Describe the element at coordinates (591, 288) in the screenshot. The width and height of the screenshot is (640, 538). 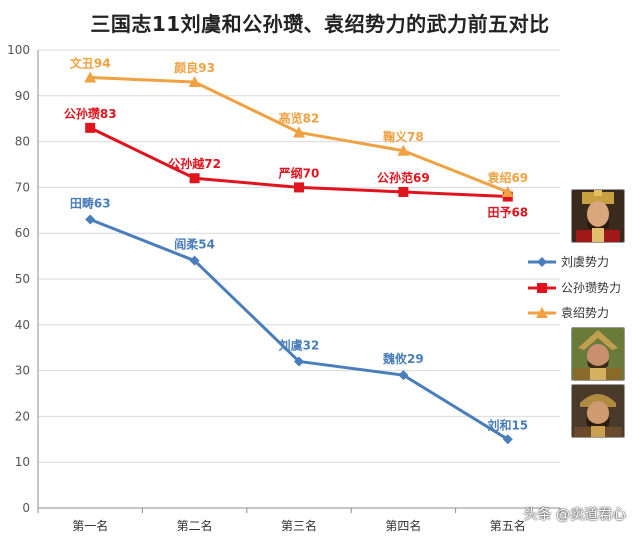
I see `legend-label: 公孙瓒势力` at that location.